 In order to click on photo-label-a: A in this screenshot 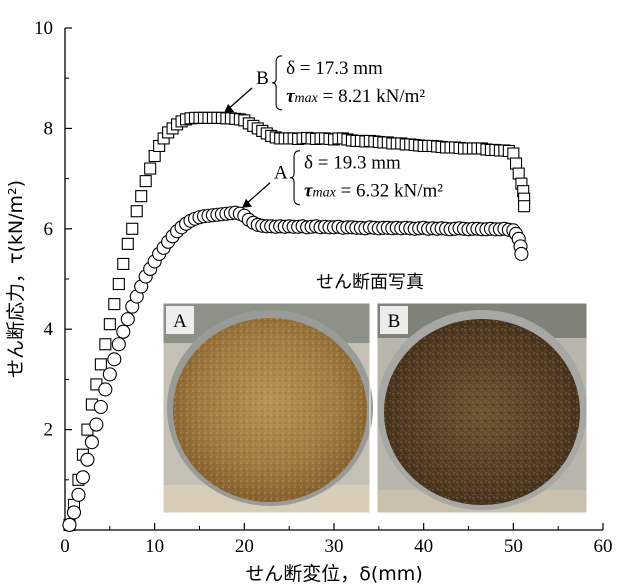, I will do `click(180, 321)`.